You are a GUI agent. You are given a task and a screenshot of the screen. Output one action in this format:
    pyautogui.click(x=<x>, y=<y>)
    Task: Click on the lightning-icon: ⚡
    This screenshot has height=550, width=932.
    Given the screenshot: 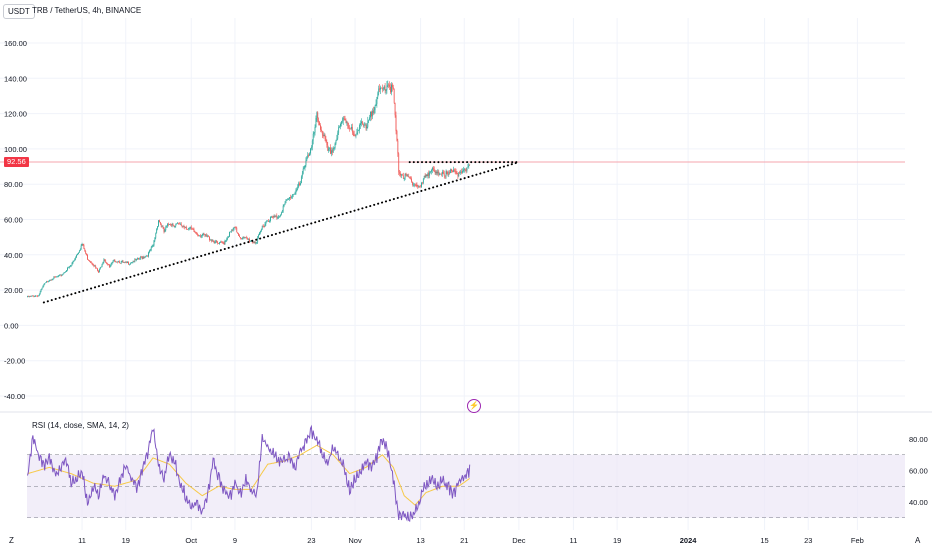 What is the action you would take?
    pyautogui.click(x=474, y=406)
    